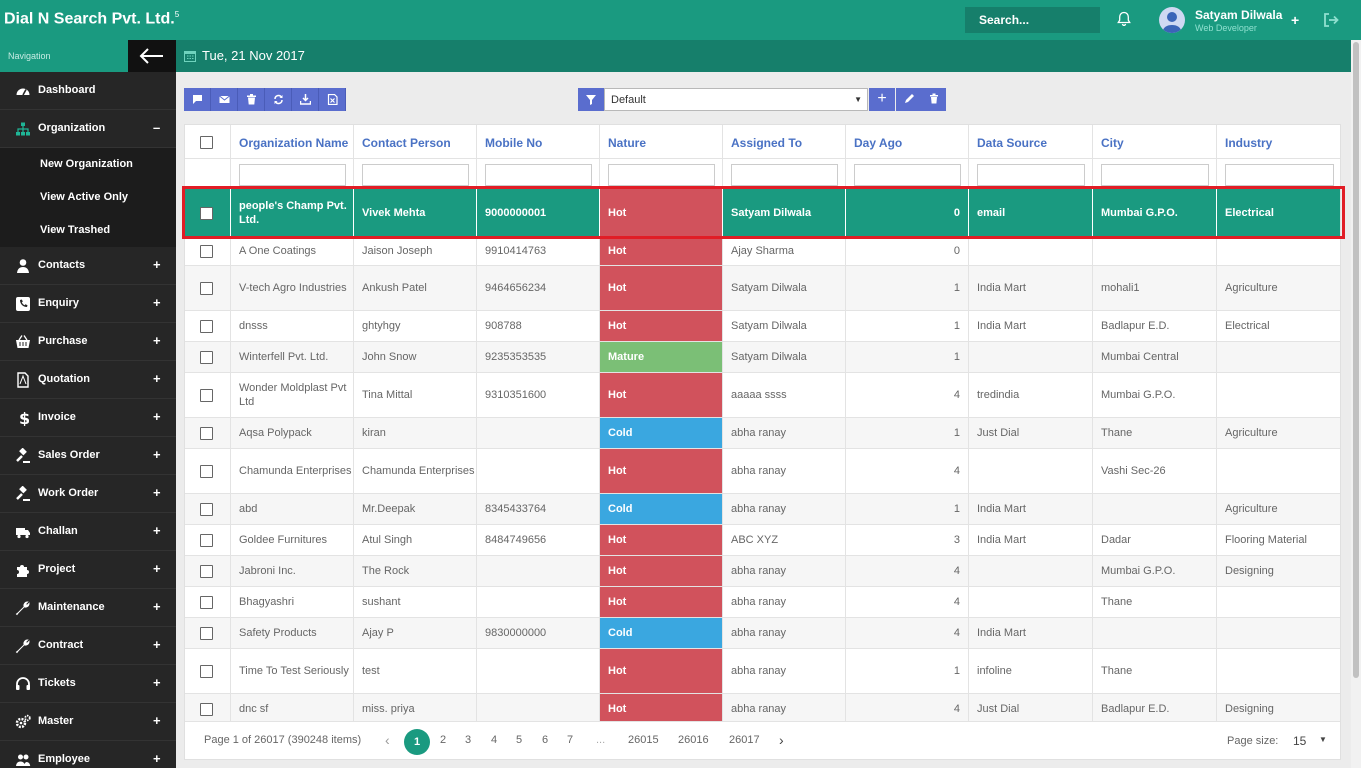  I want to click on cell-assigned: Satyam Dilwala, so click(784, 357).